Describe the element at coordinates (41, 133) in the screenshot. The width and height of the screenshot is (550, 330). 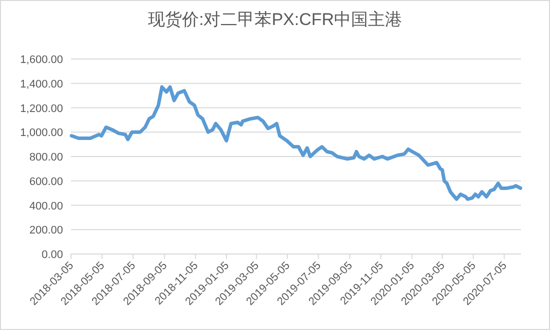
I see `y-tick-label: 1,000.00` at that location.